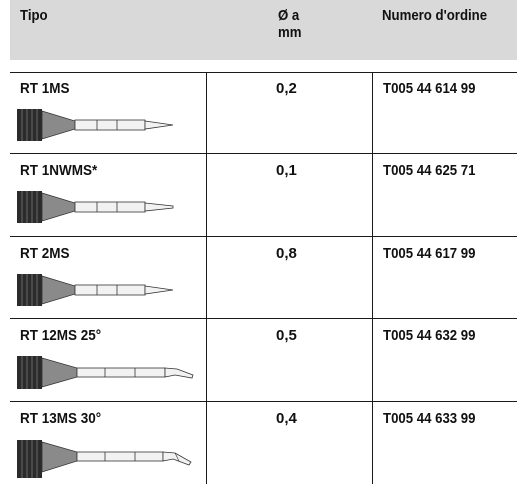  I want to click on column-header-diameter: Ø a mm, so click(289, 24).